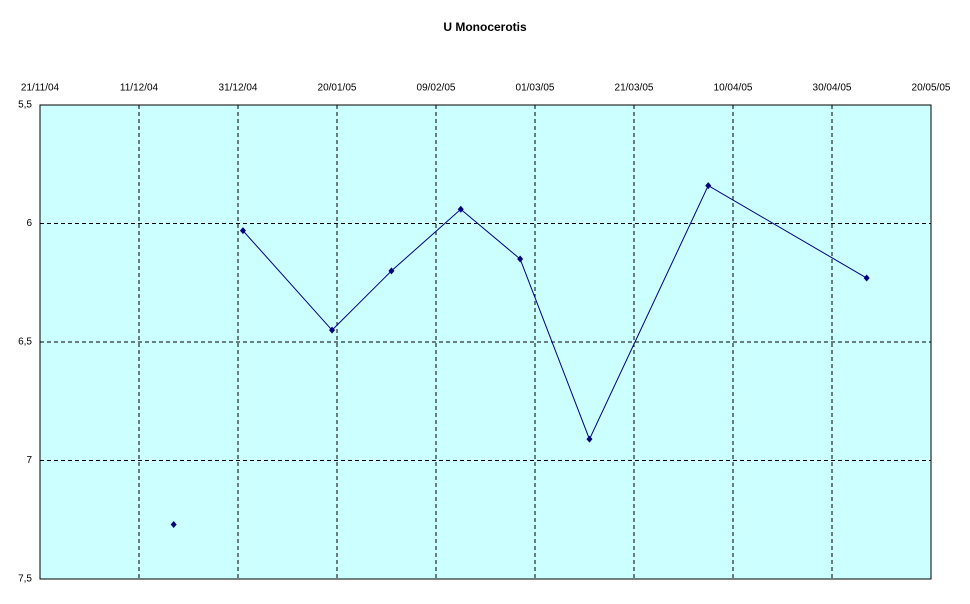 The image size is (970, 604). Describe the element at coordinates (25, 105) in the screenshot. I see `y-tick-label: 5,5` at that location.